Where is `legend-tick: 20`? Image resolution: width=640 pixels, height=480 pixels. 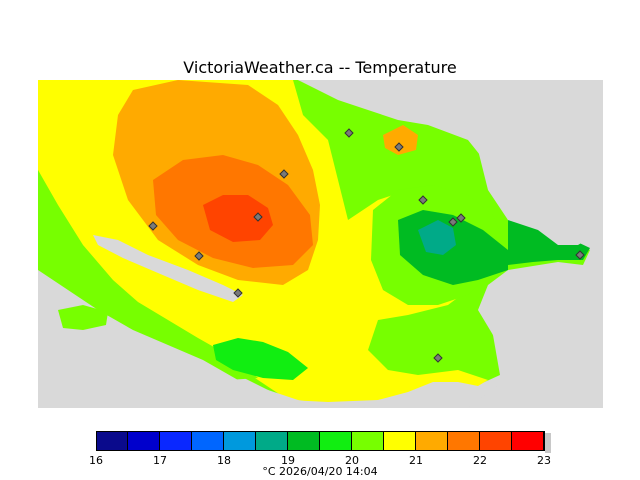 legend-tick: 20 is located at coordinates (352, 460).